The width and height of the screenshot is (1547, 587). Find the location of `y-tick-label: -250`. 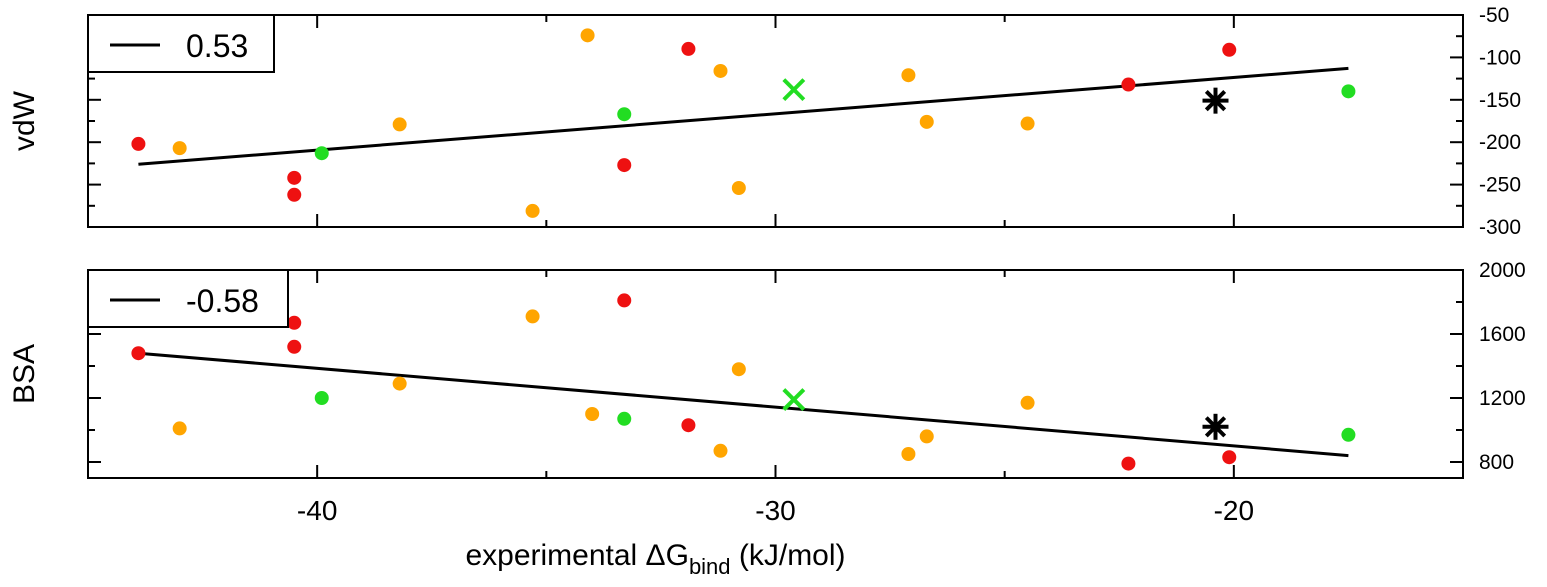

y-tick-label: -250 is located at coordinates (1500, 185).